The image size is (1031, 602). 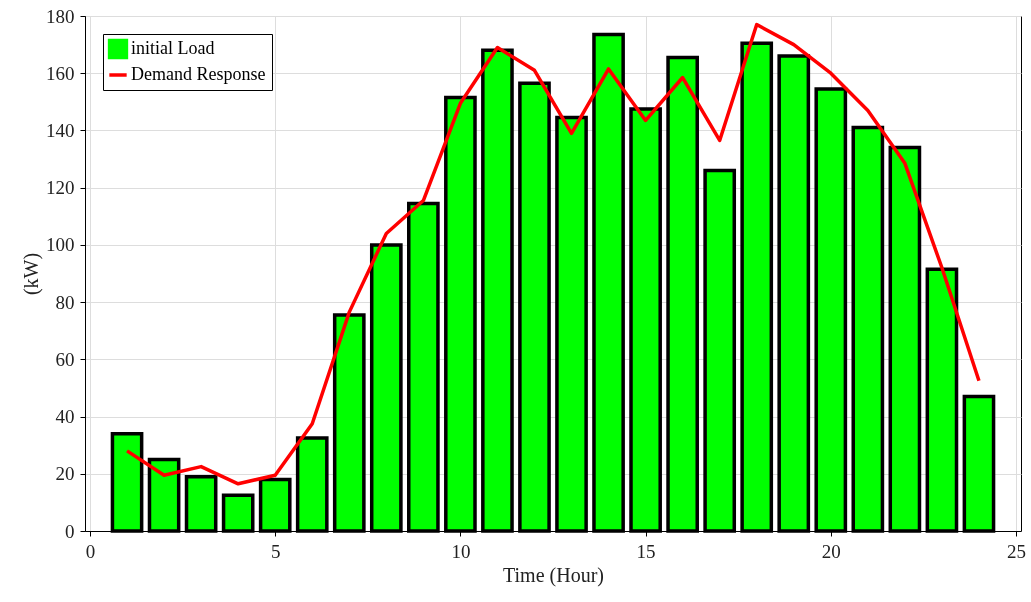 What do you see at coordinates (60, 188) in the screenshot?
I see `y-tick-label: 120` at bounding box center [60, 188].